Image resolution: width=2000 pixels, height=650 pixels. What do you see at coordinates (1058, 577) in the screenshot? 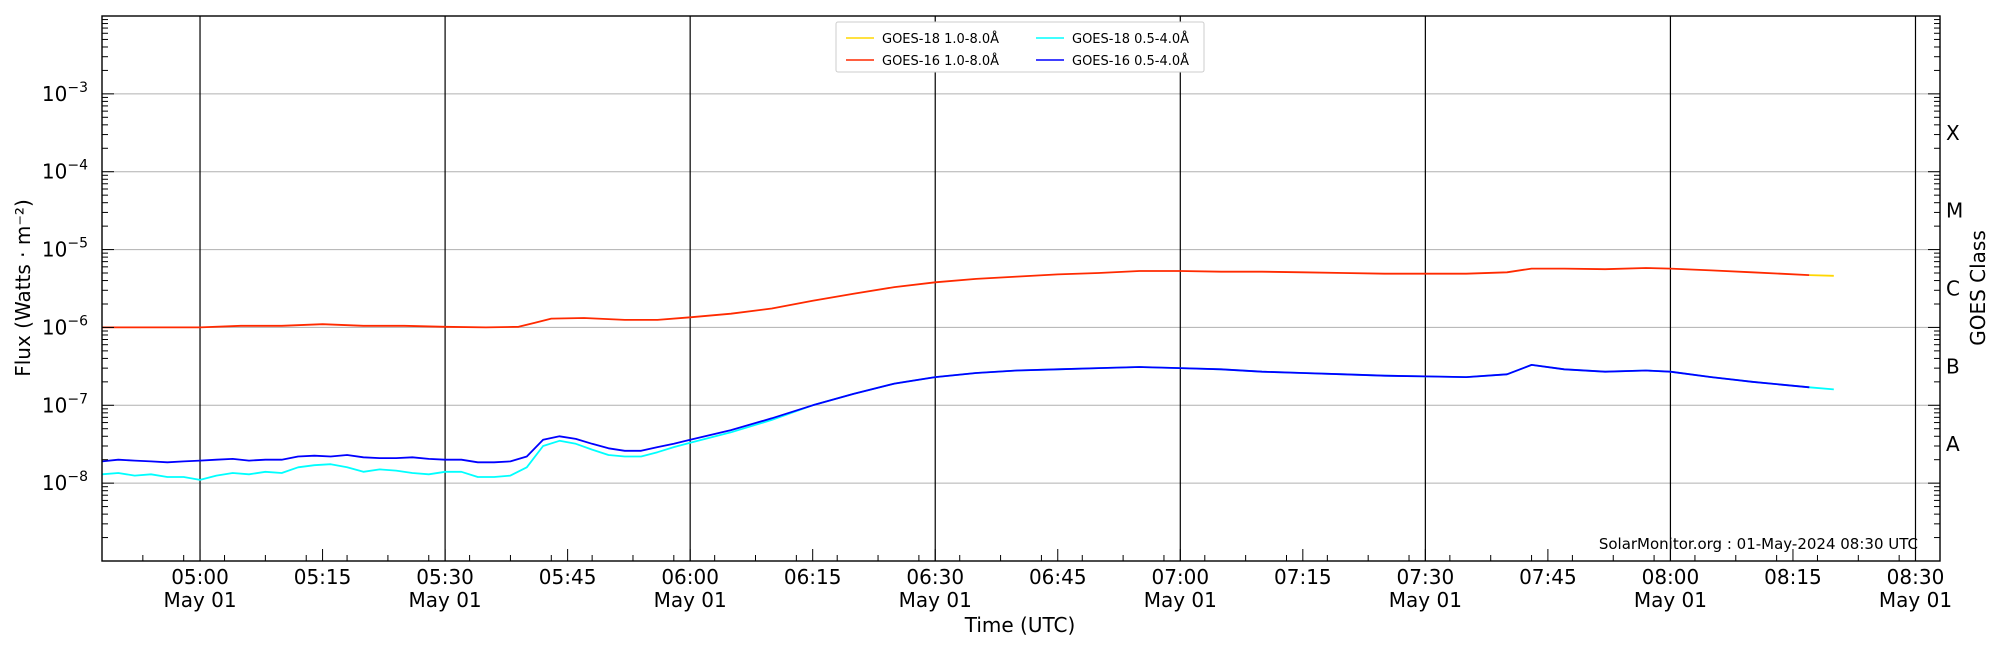
I see `x-tick-label: 06:45` at bounding box center [1058, 577].